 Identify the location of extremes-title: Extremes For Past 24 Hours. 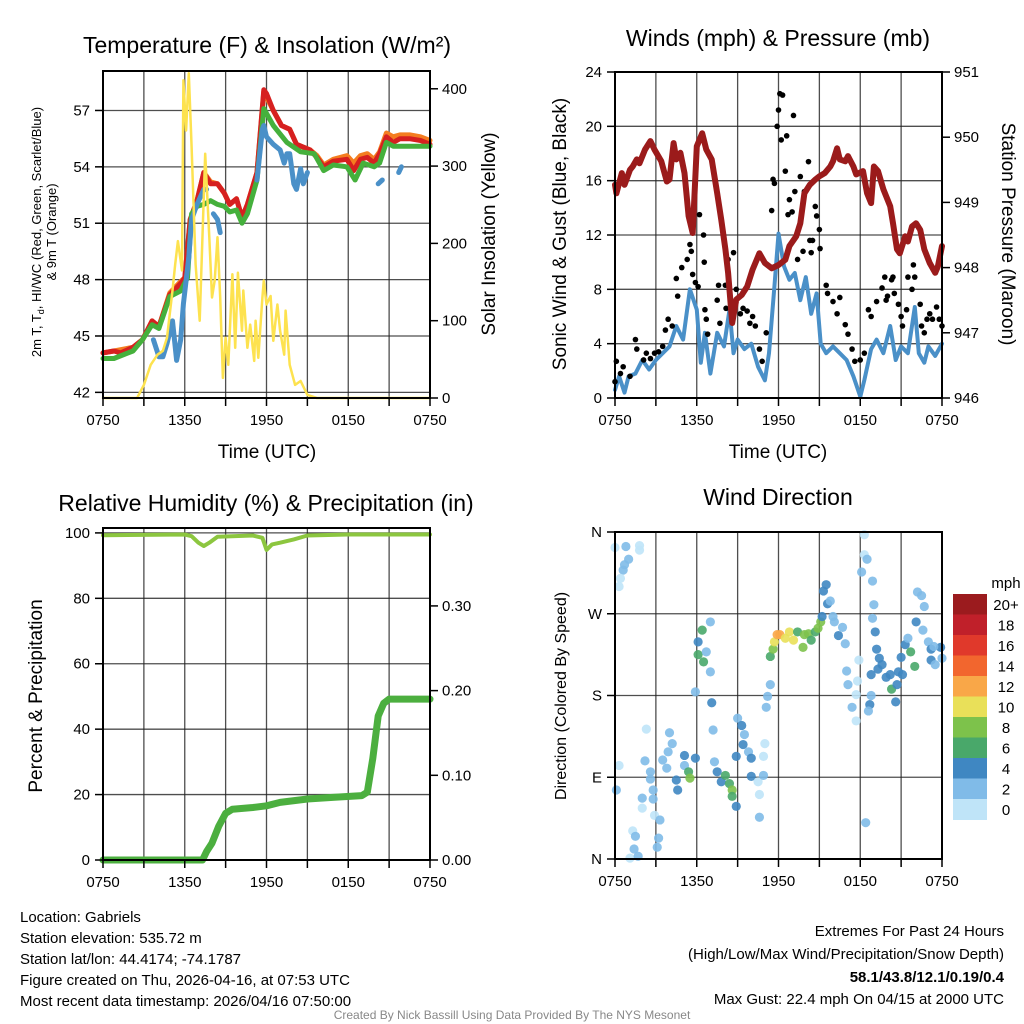
(909, 931).